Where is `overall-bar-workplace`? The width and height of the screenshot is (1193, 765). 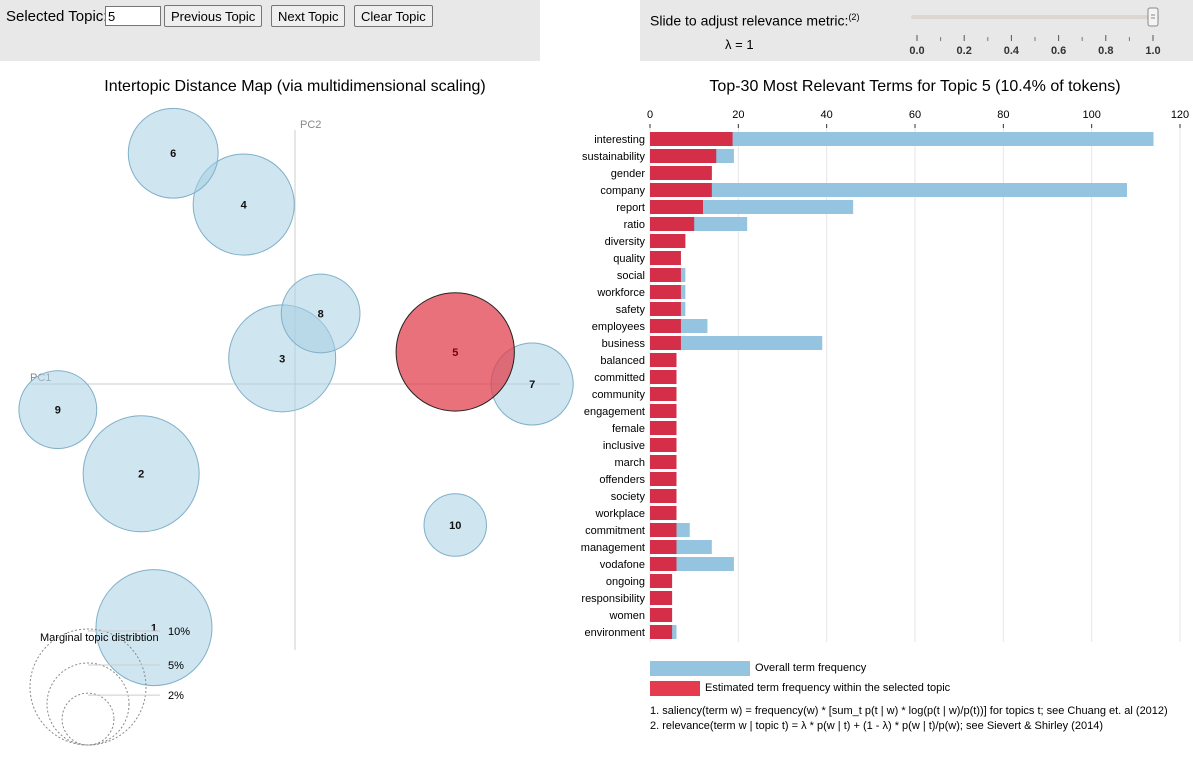
overall-bar-workplace is located at coordinates (663, 513).